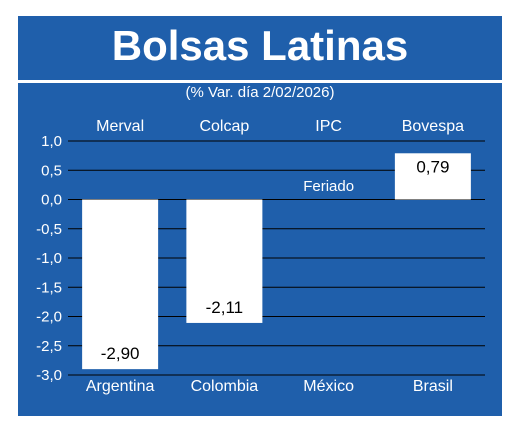 The height and width of the screenshot is (432, 520). Describe the element at coordinates (49, 287) in the screenshot. I see `y-tick-label: -1,5` at that location.